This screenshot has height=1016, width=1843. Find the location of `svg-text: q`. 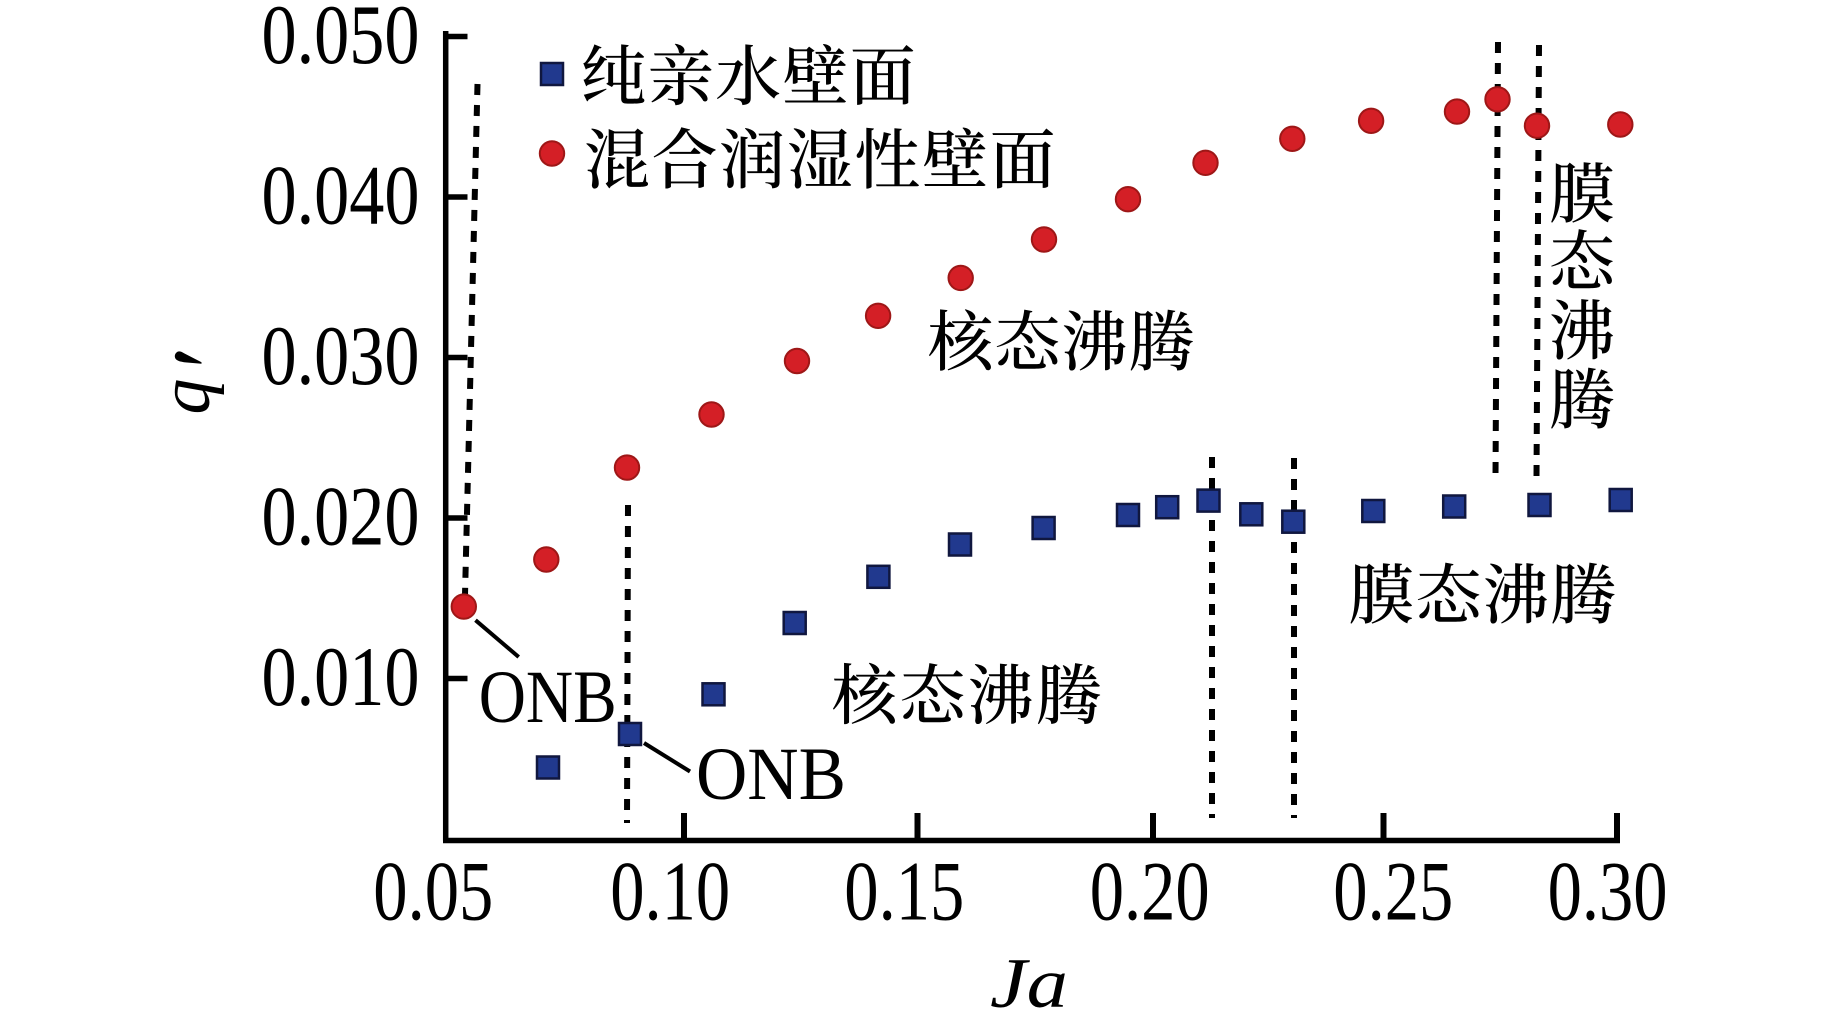

svg-text: q is located at coordinates (185, 397).